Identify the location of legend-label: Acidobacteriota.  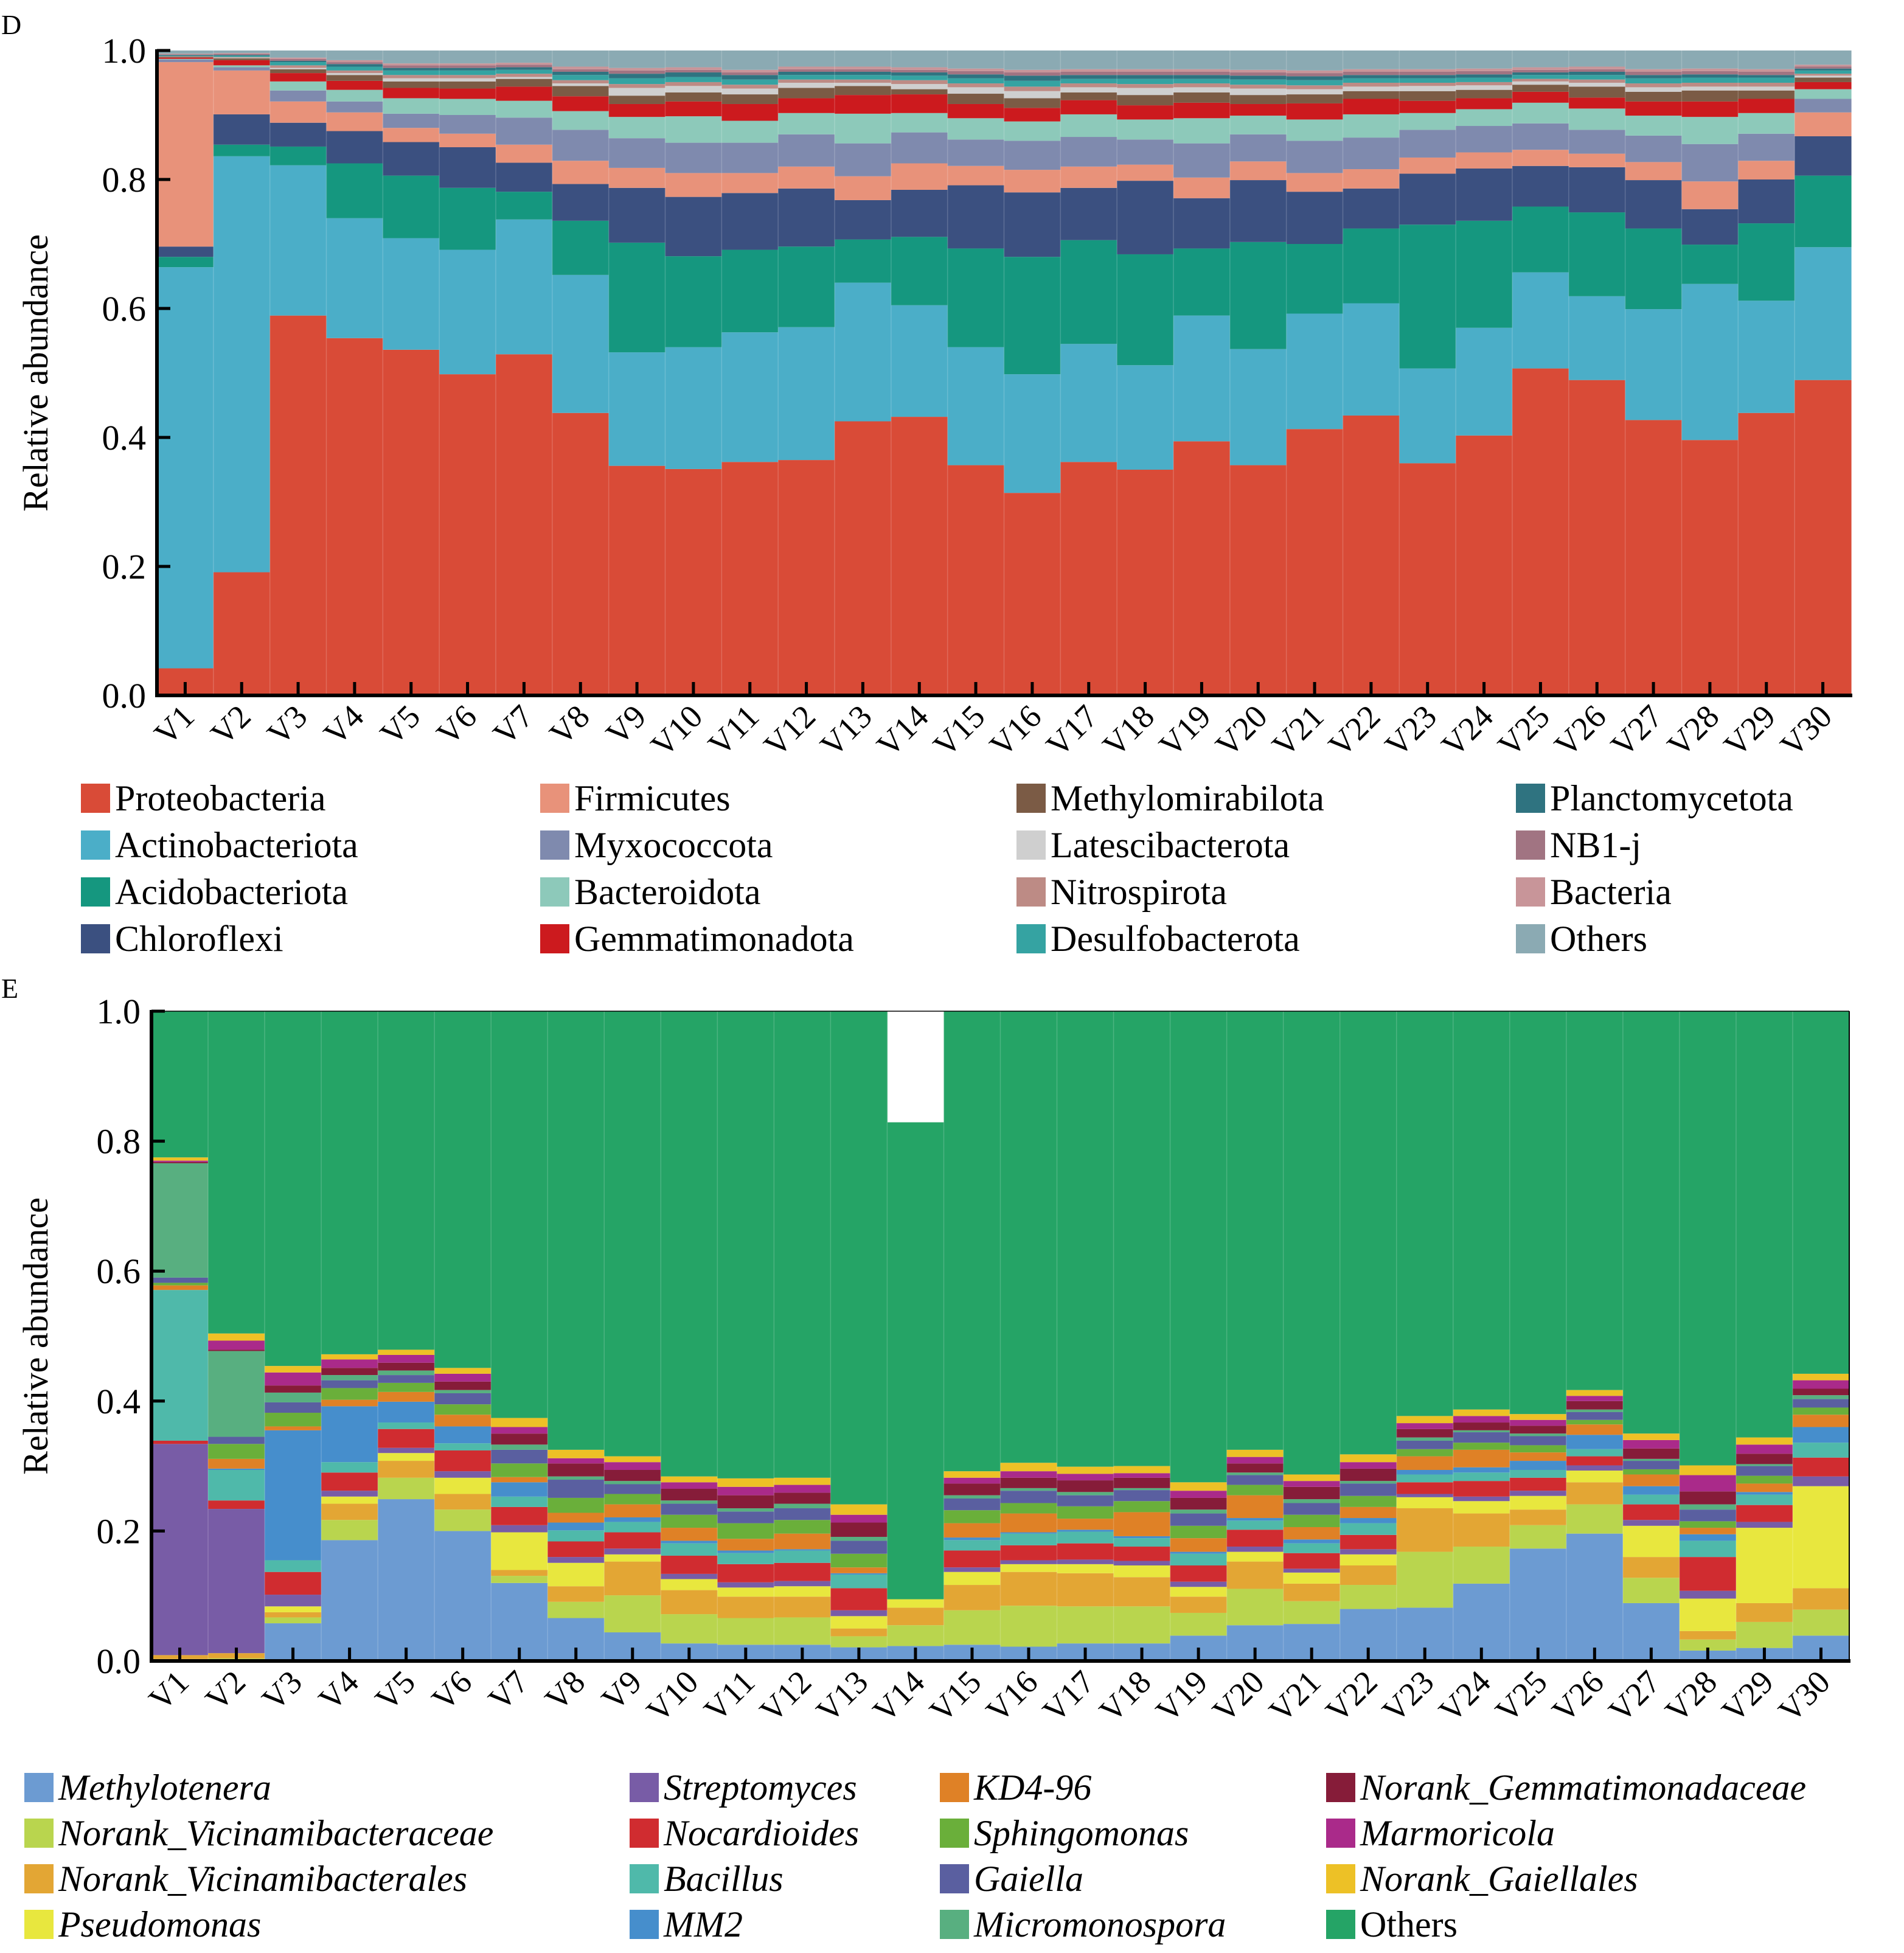
(231, 892).